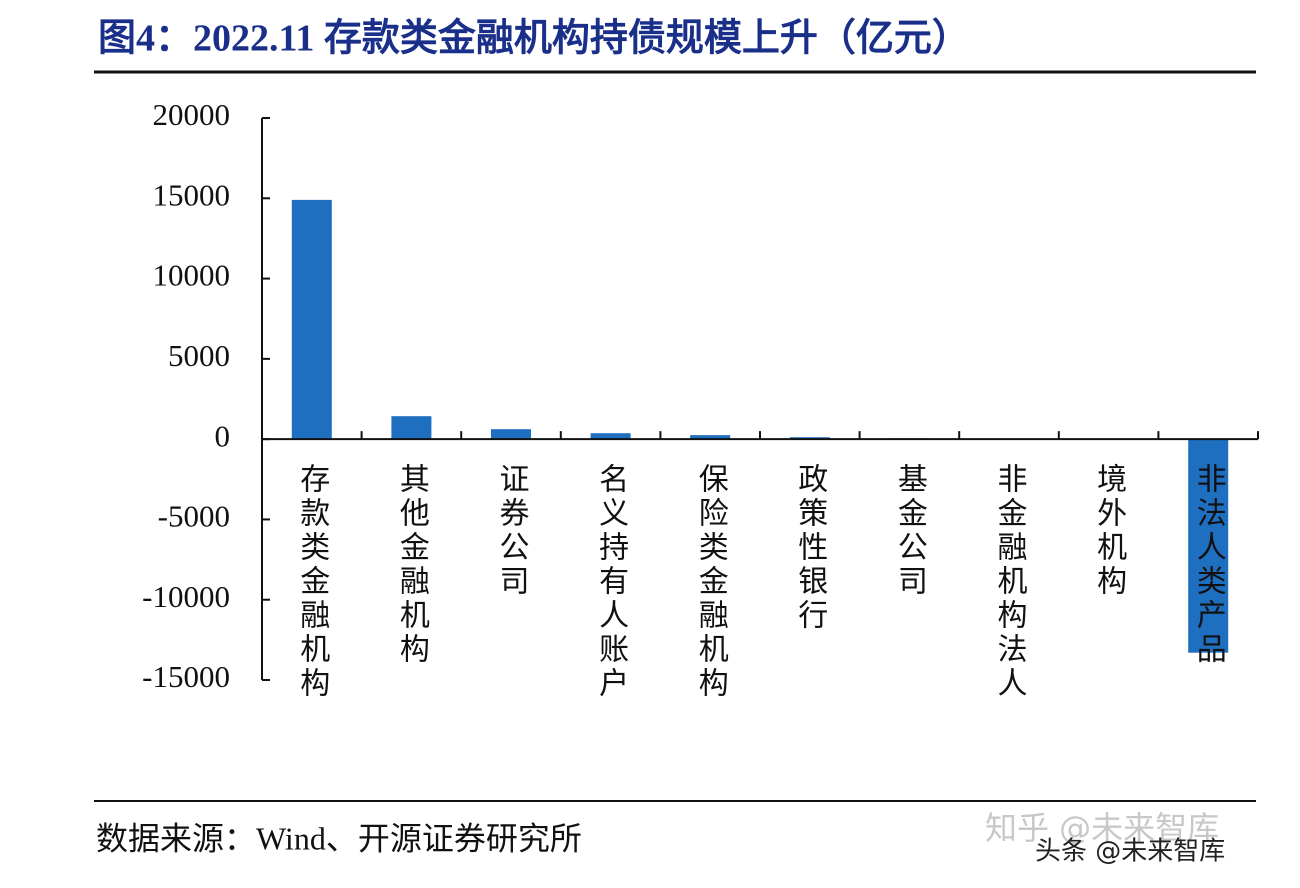 This screenshot has width=1300, height=888. I want to click on y-tick-label: 15000, so click(192, 194).